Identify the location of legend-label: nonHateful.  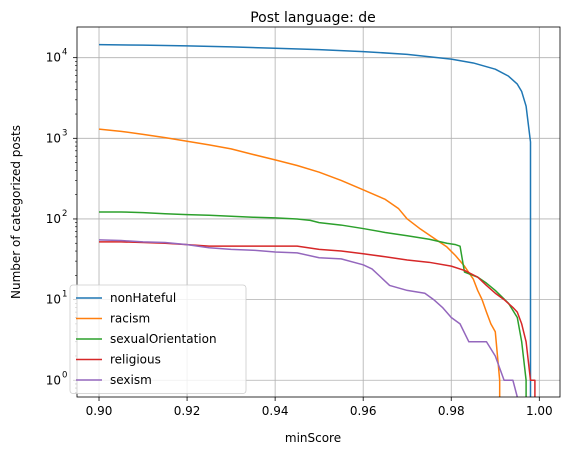
(143, 298).